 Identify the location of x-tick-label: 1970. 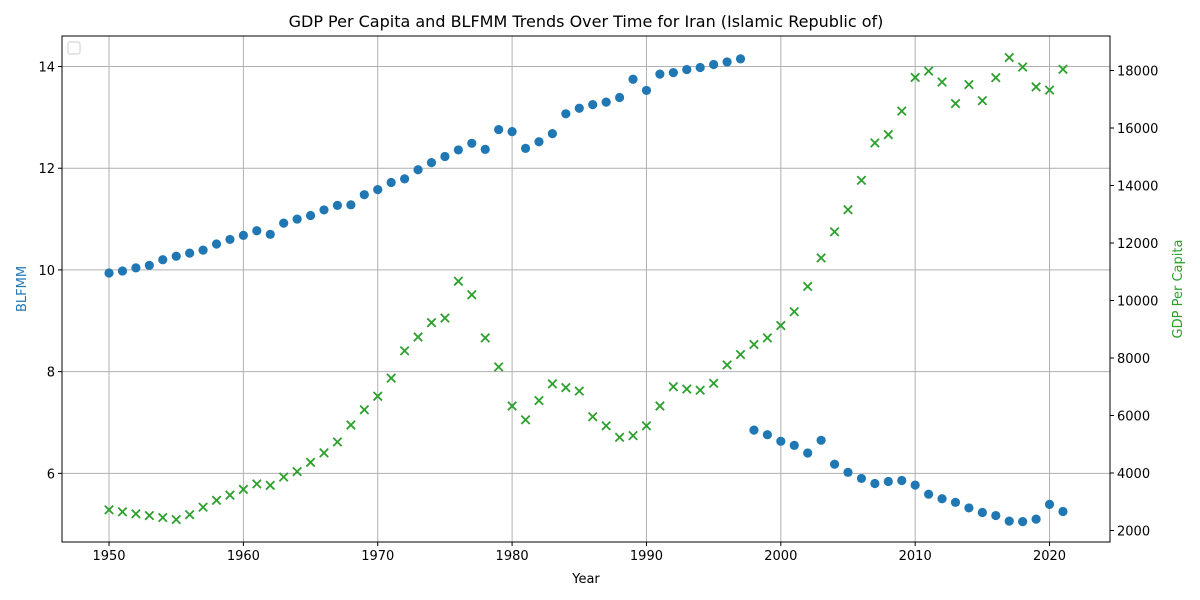
(377, 556).